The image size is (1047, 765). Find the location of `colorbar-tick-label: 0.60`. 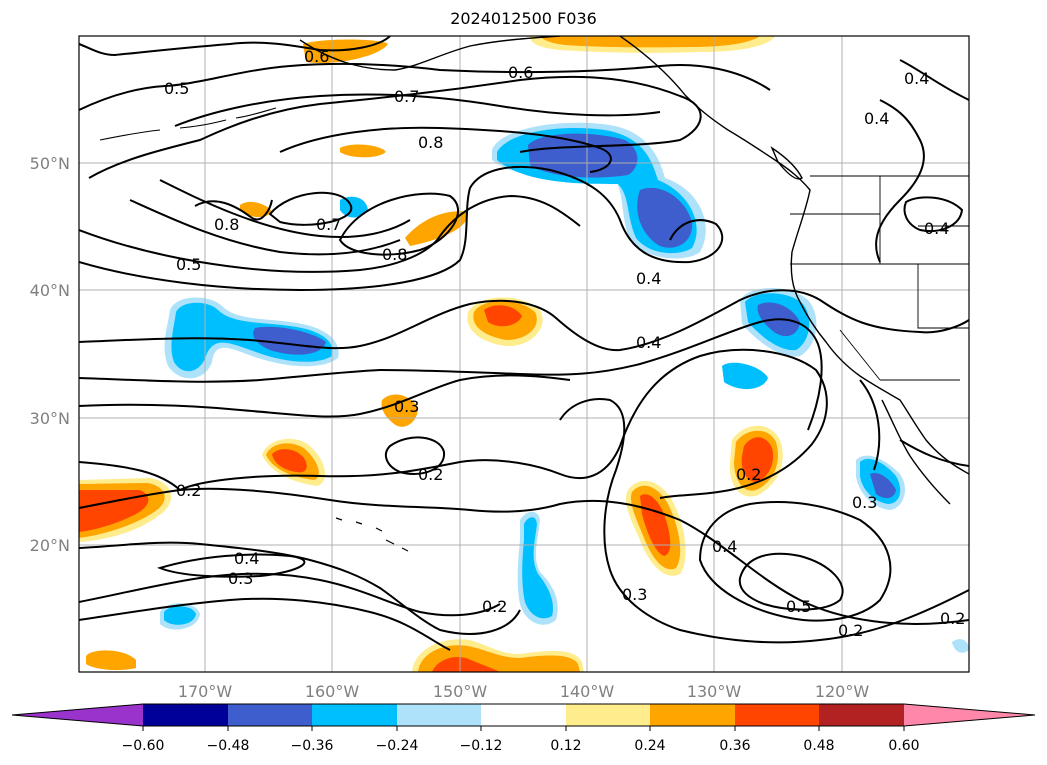

colorbar-tick-label: 0.60 is located at coordinates (903, 746).